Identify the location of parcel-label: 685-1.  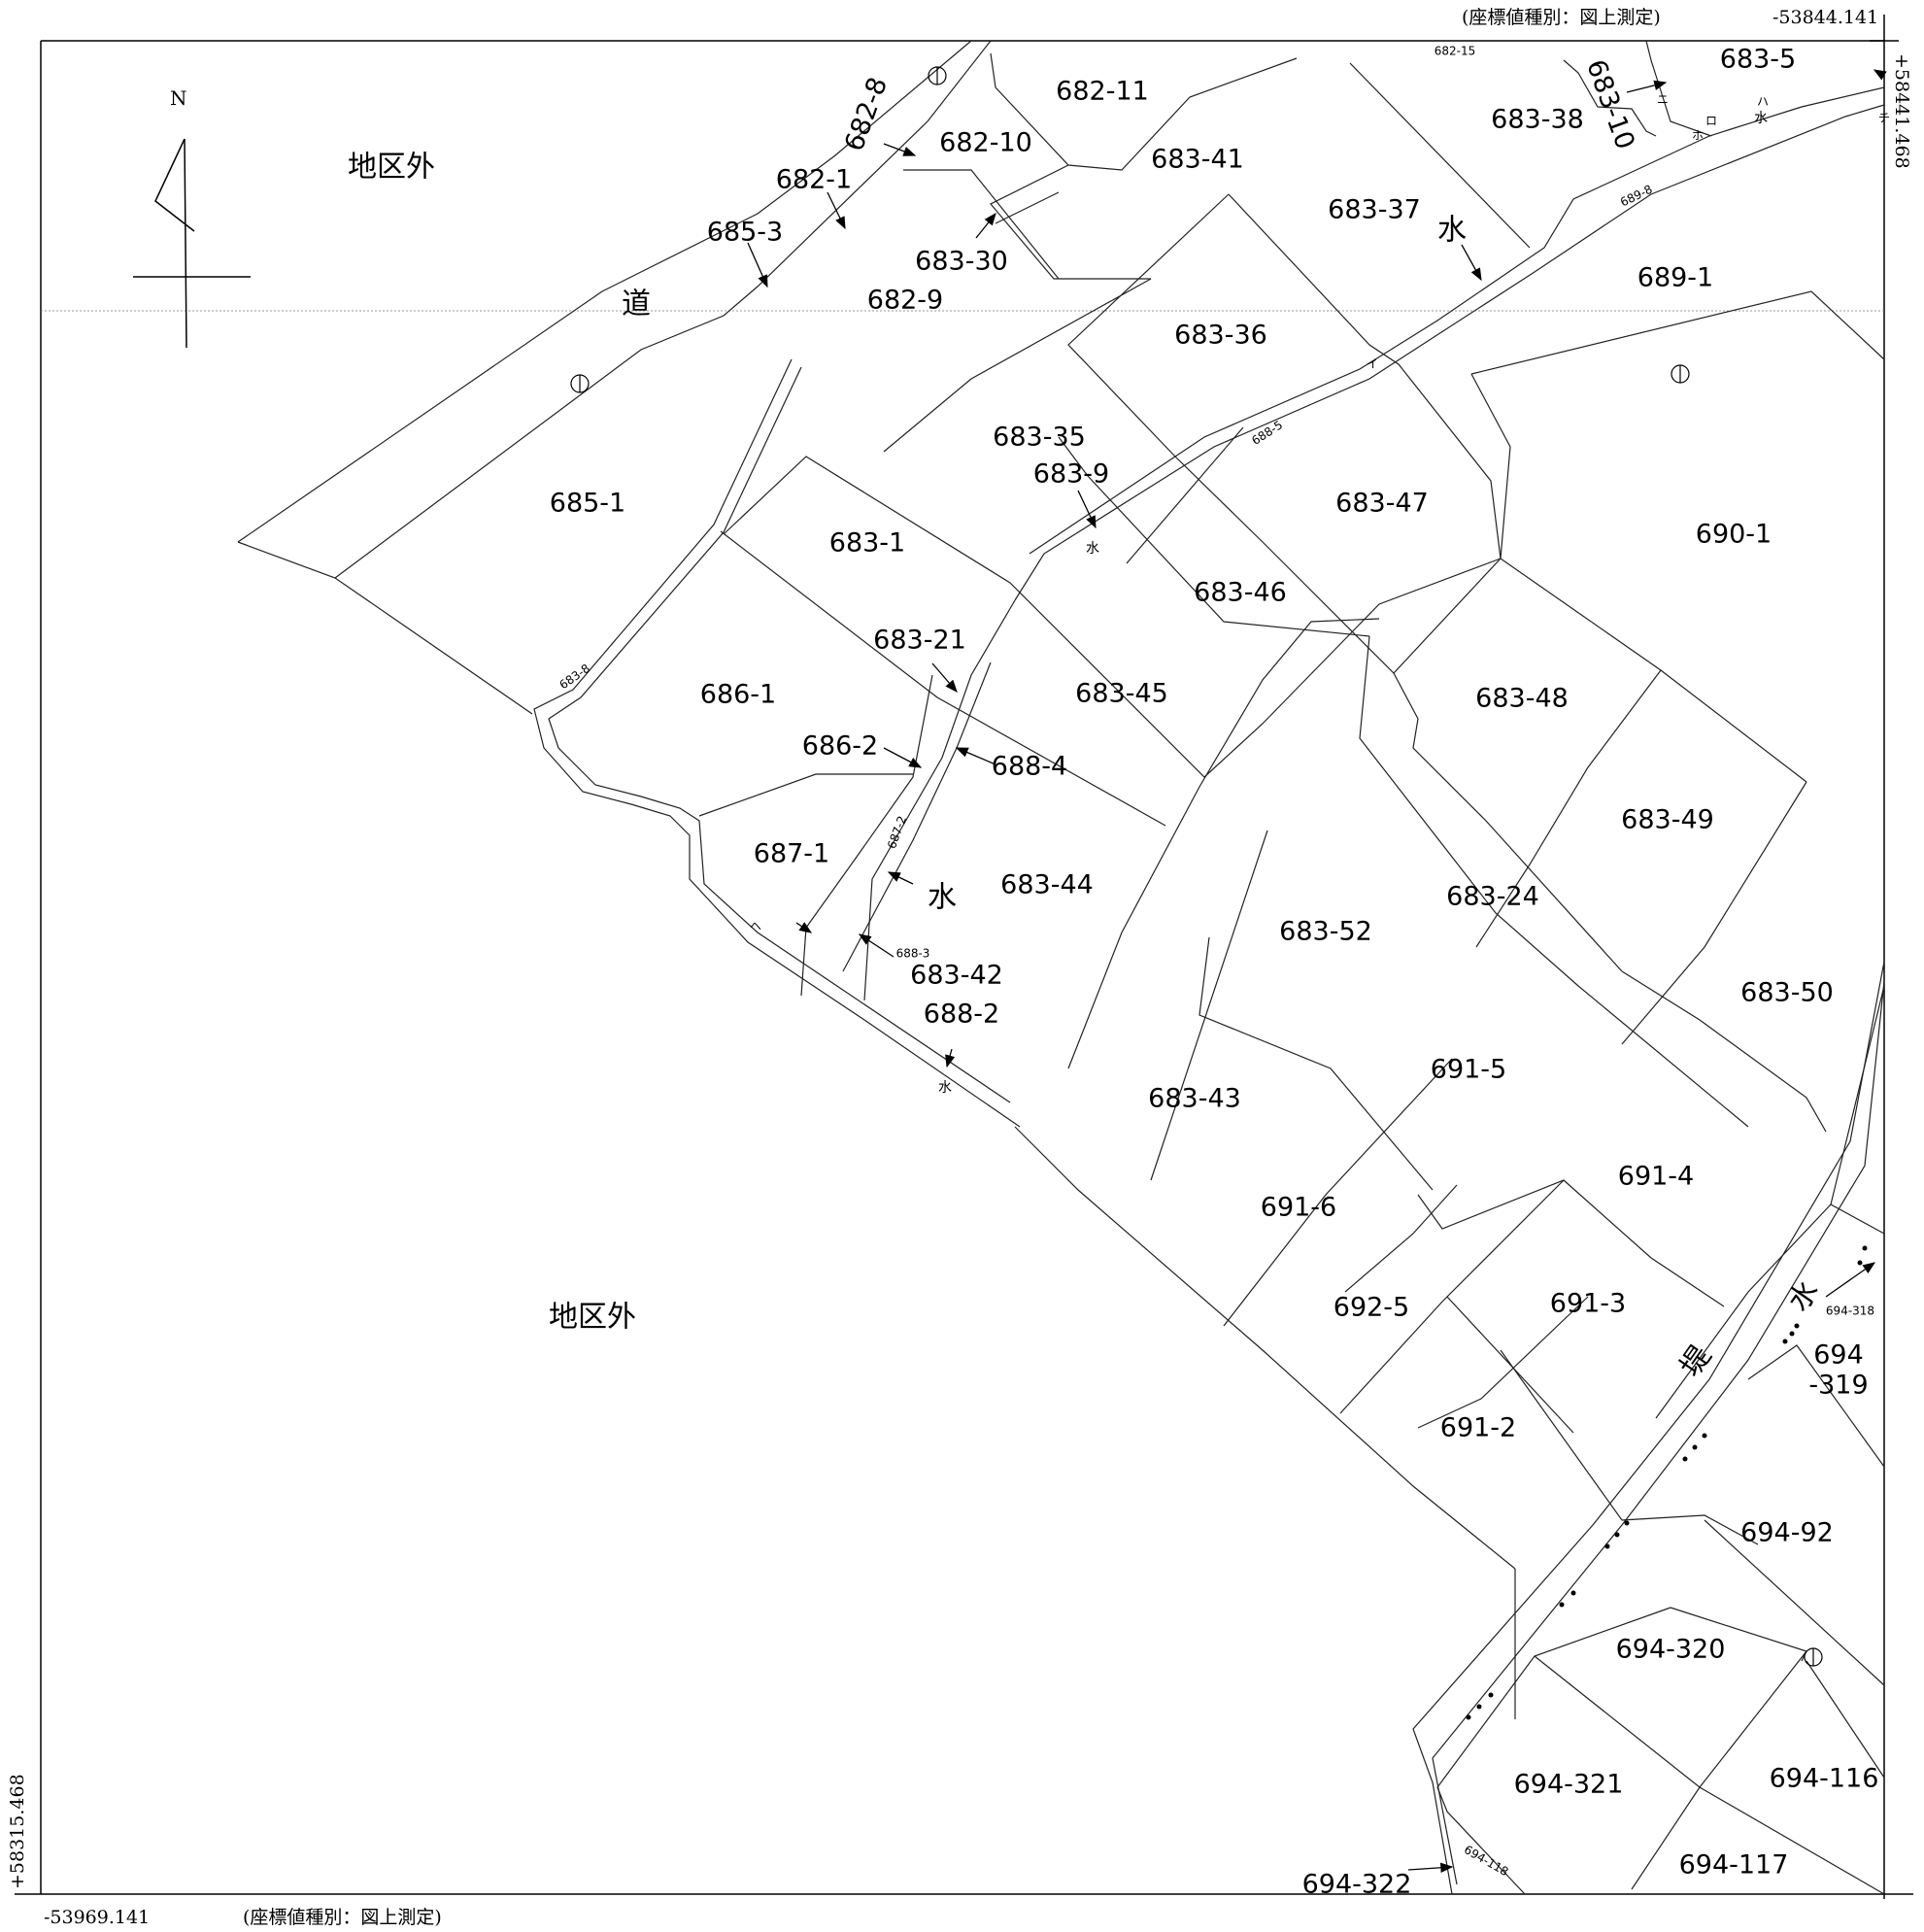
(587, 504).